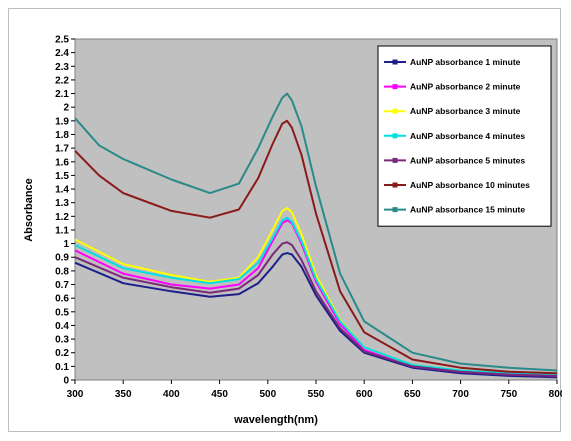 The height and width of the screenshot is (441, 571). What do you see at coordinates (62, 176) in the screenshot?
I see `y-tick-label: 1.5` at bounding box center [62, 176].